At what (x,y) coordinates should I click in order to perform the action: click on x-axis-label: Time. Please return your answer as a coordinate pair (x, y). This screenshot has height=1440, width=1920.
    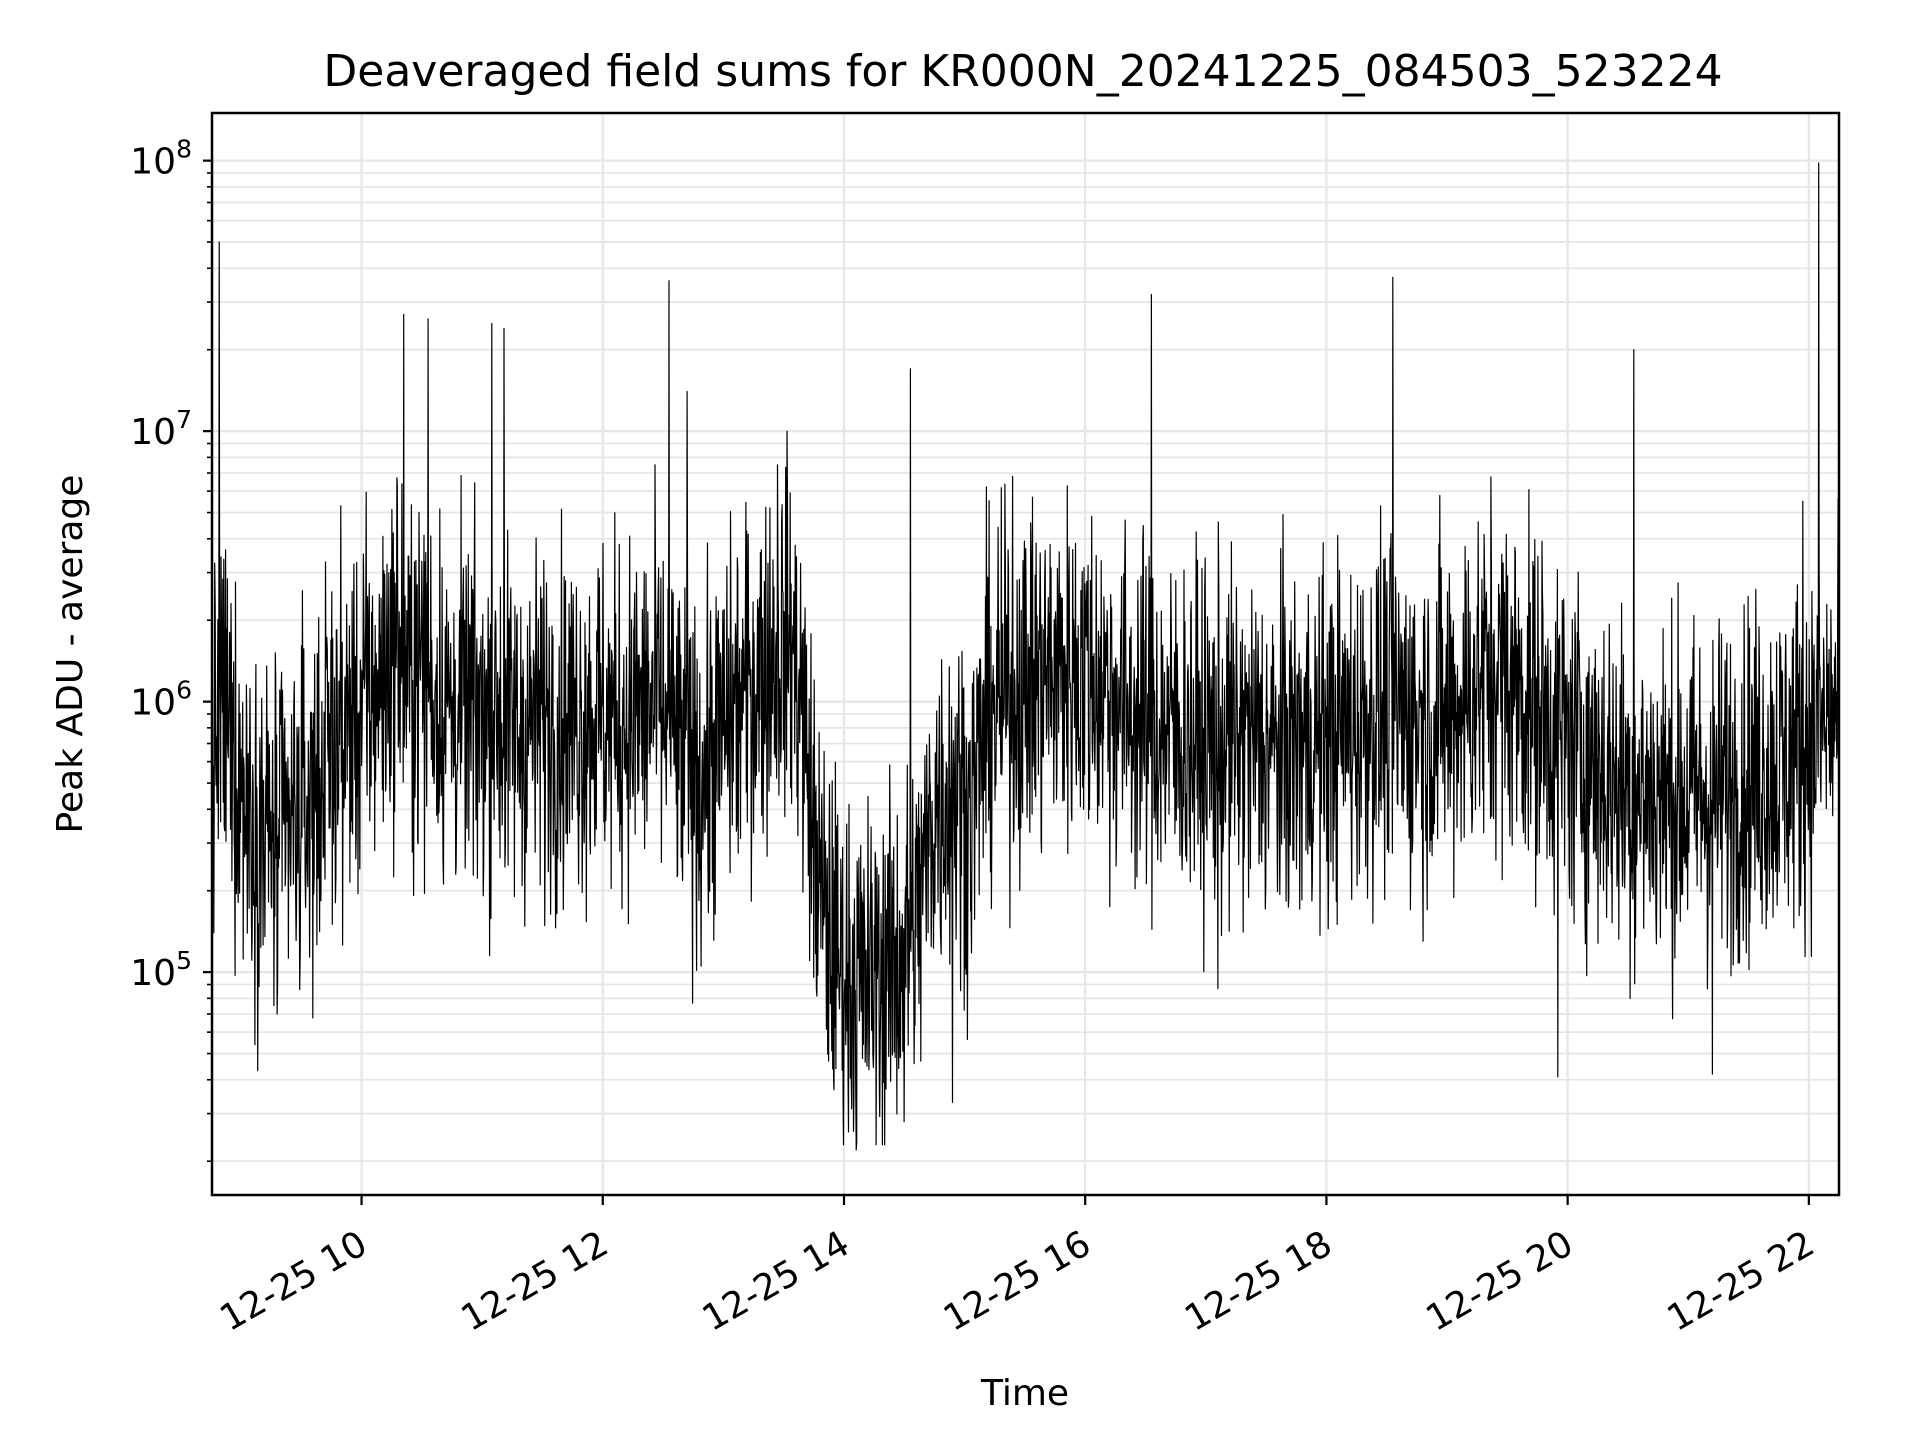
    Looking at the image, I should click on (1024, 1393).